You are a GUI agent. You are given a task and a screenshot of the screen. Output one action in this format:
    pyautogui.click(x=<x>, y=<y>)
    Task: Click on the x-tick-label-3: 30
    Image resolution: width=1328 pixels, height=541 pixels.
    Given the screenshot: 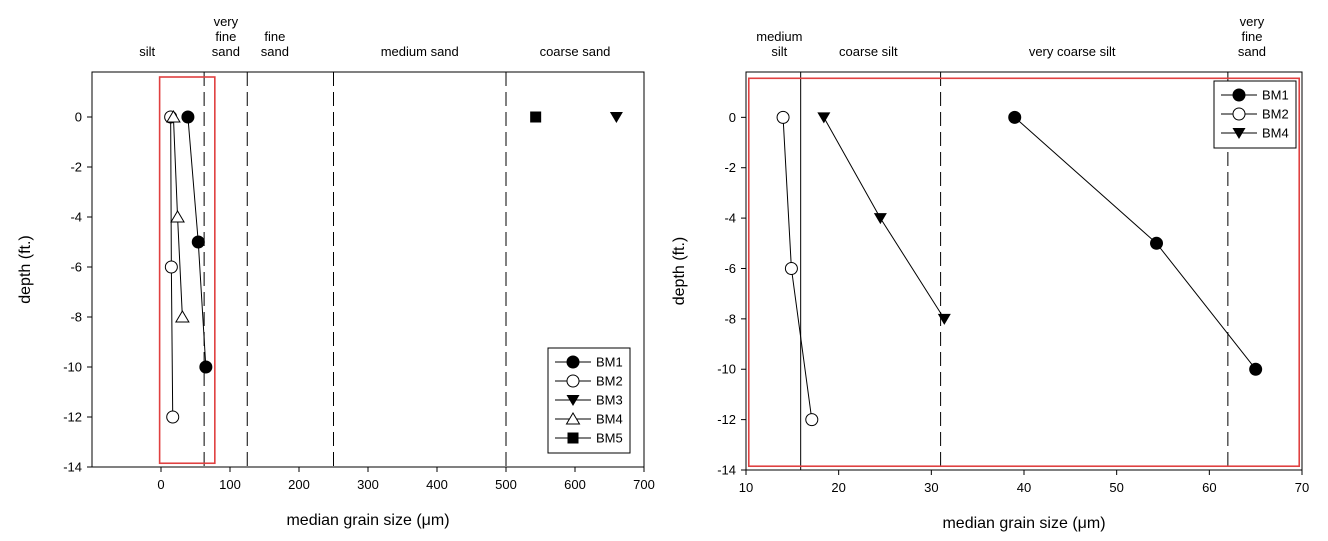 What is the action you would take?
    pyautogui.click(x=931, y=487)
    